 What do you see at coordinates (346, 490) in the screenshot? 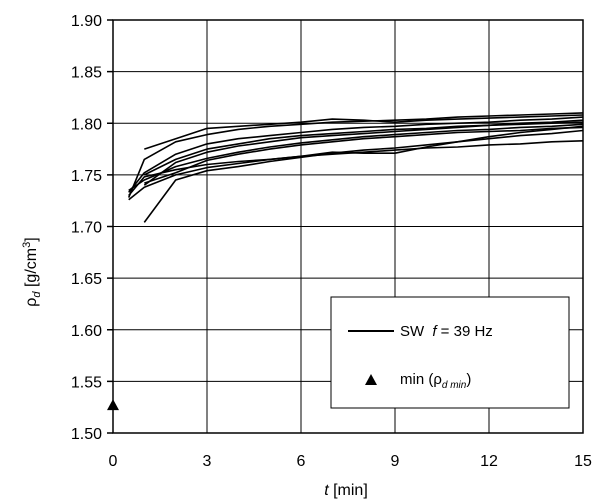
I see `x-axis-label: t [min]` at bounding box center [346, 490].